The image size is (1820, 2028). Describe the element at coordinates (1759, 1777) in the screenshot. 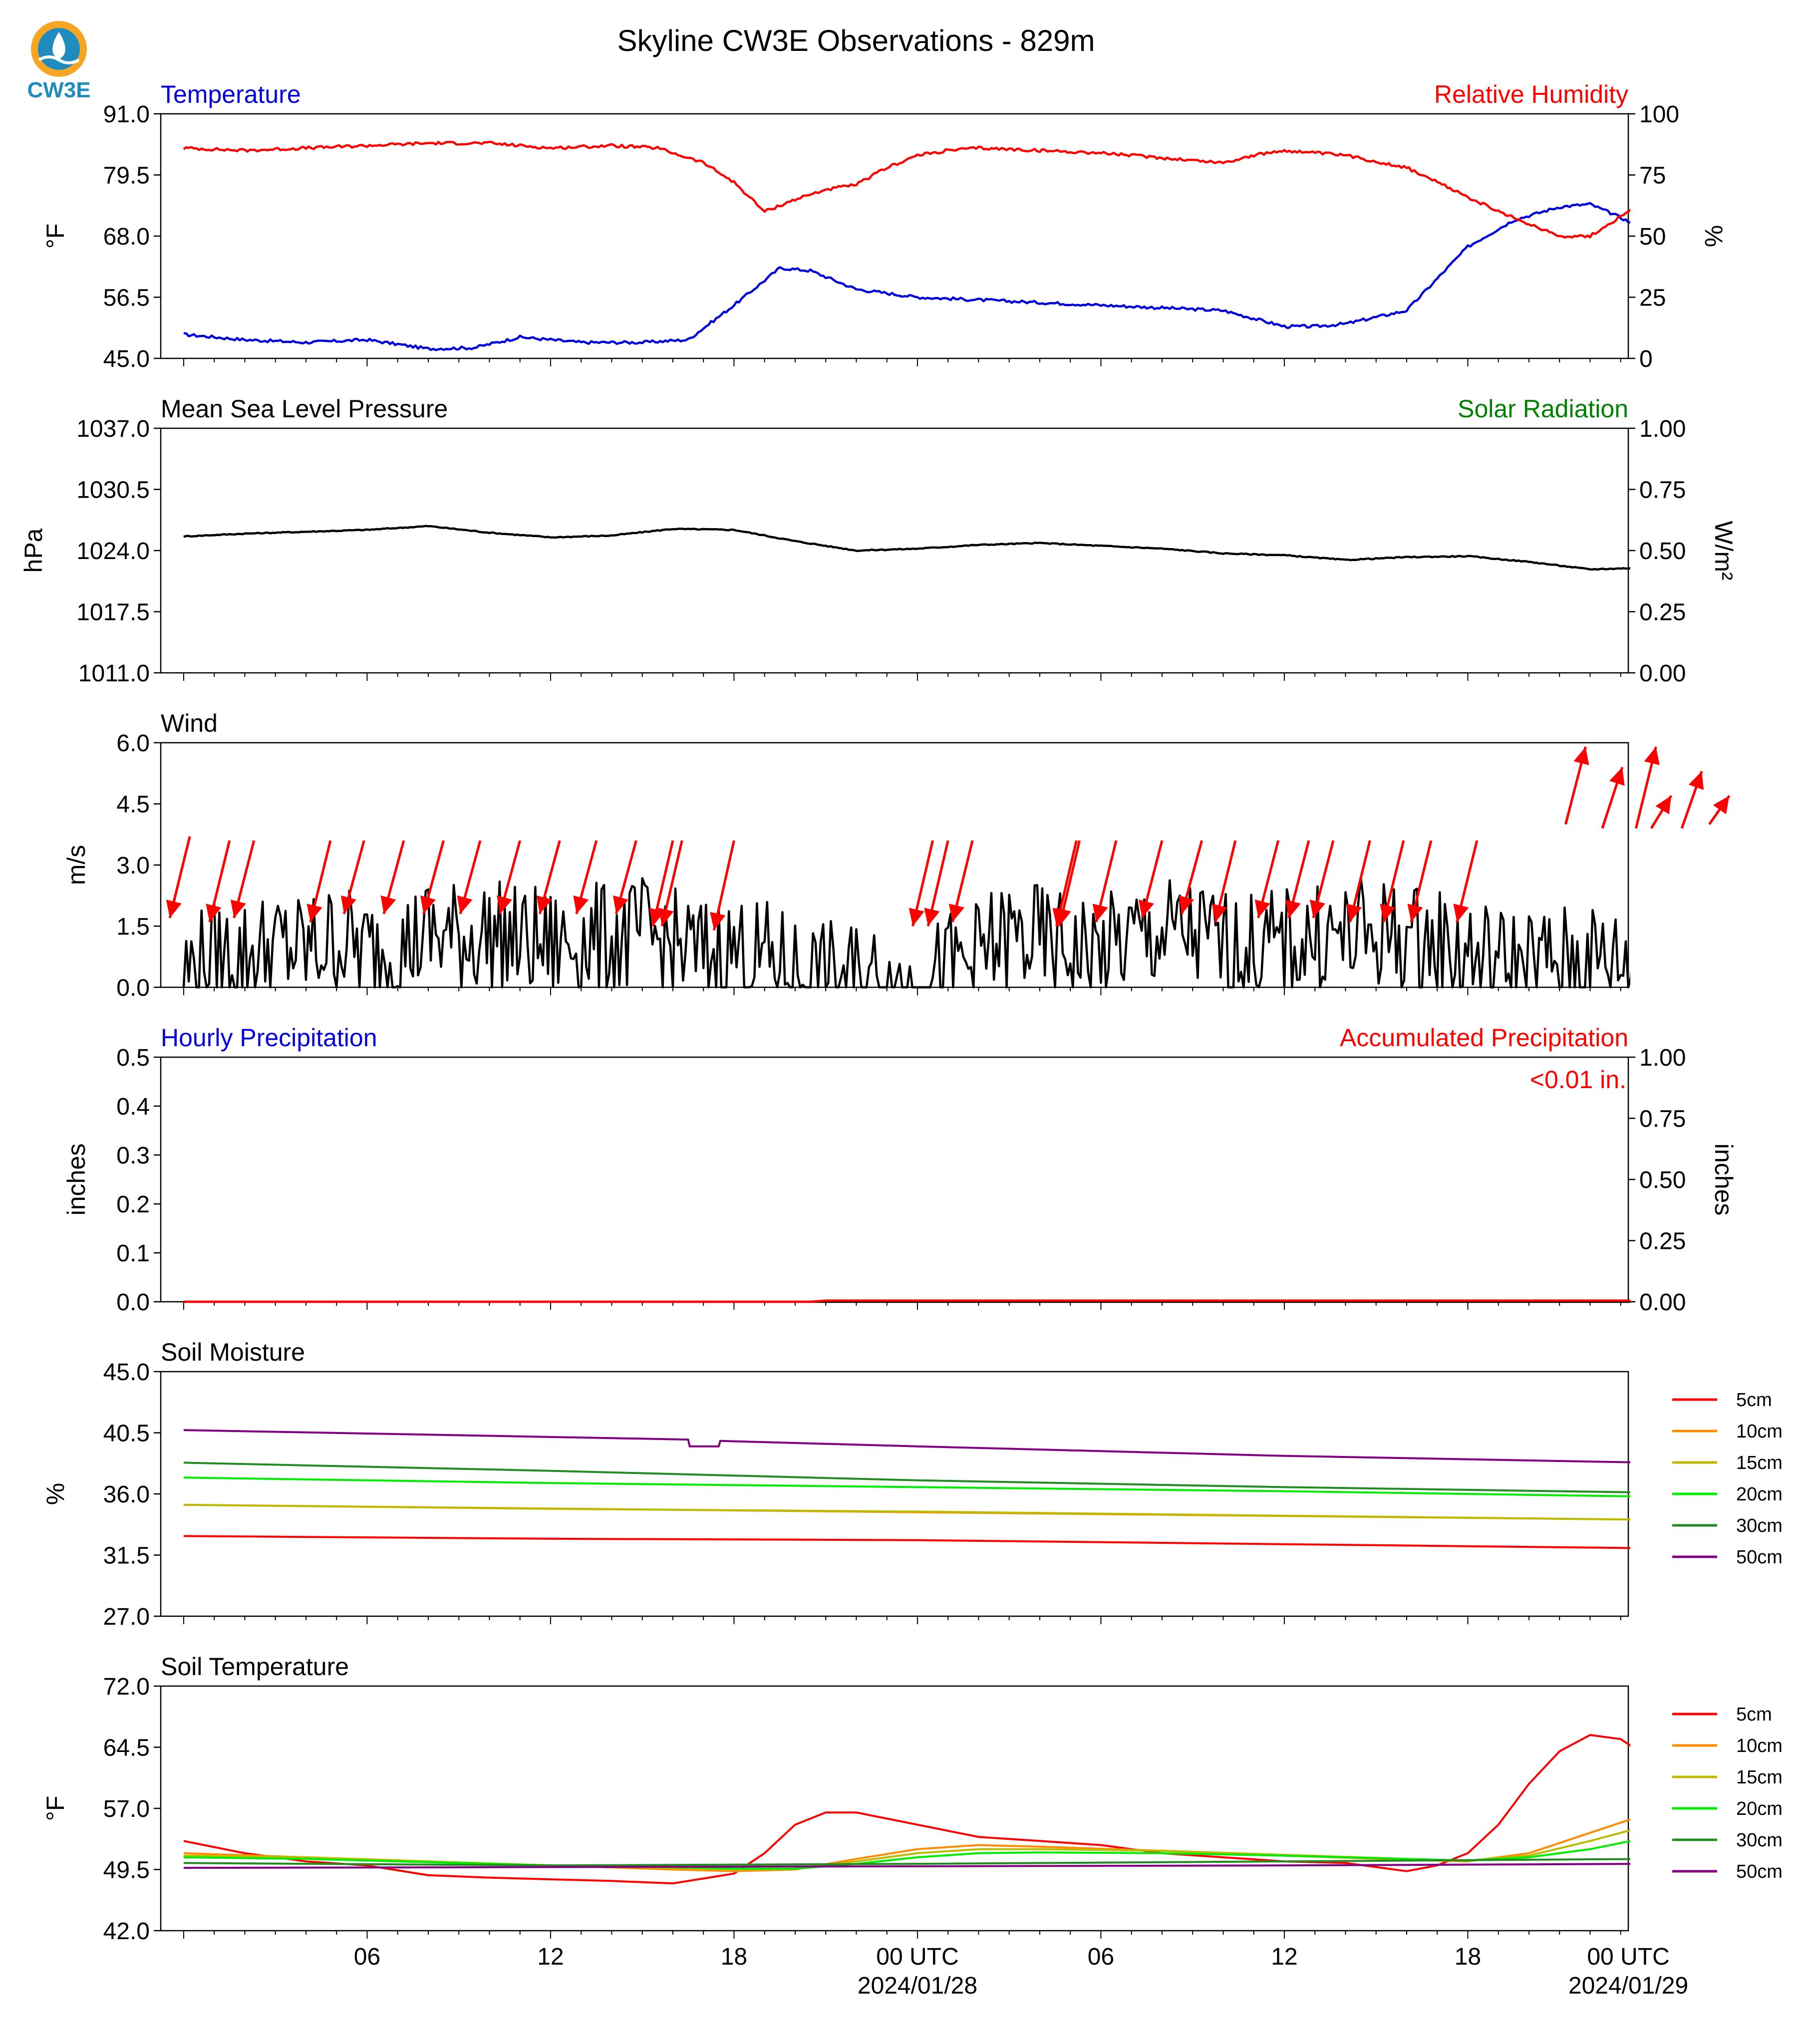

I see `legend-entry-15cm: 15cm` at that location.